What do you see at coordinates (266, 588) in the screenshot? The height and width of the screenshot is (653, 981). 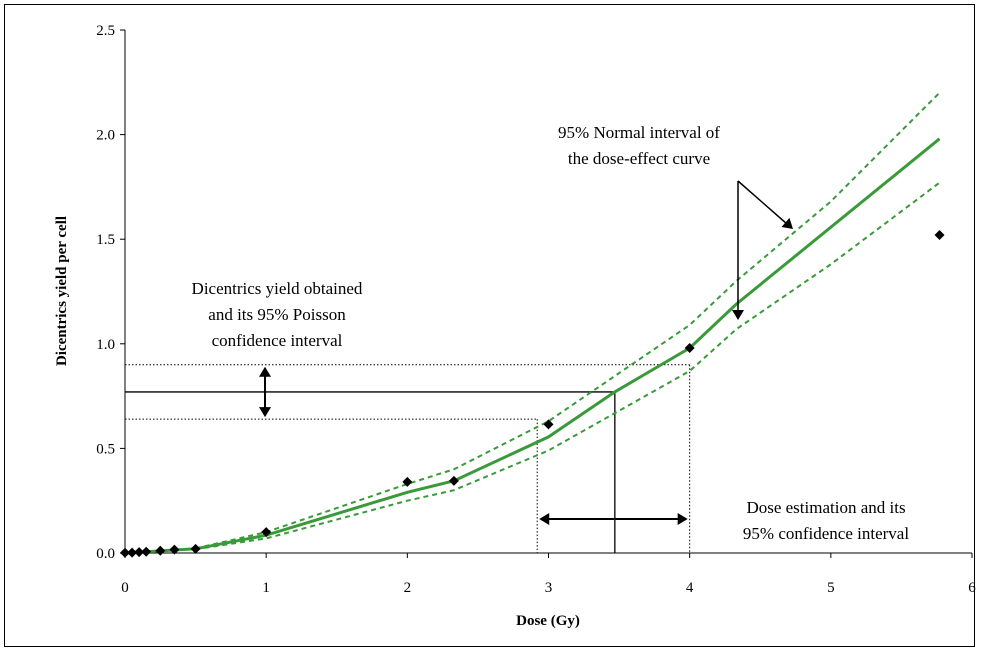 I see `x-tick-label: 1` at bounding box center [266, 588].